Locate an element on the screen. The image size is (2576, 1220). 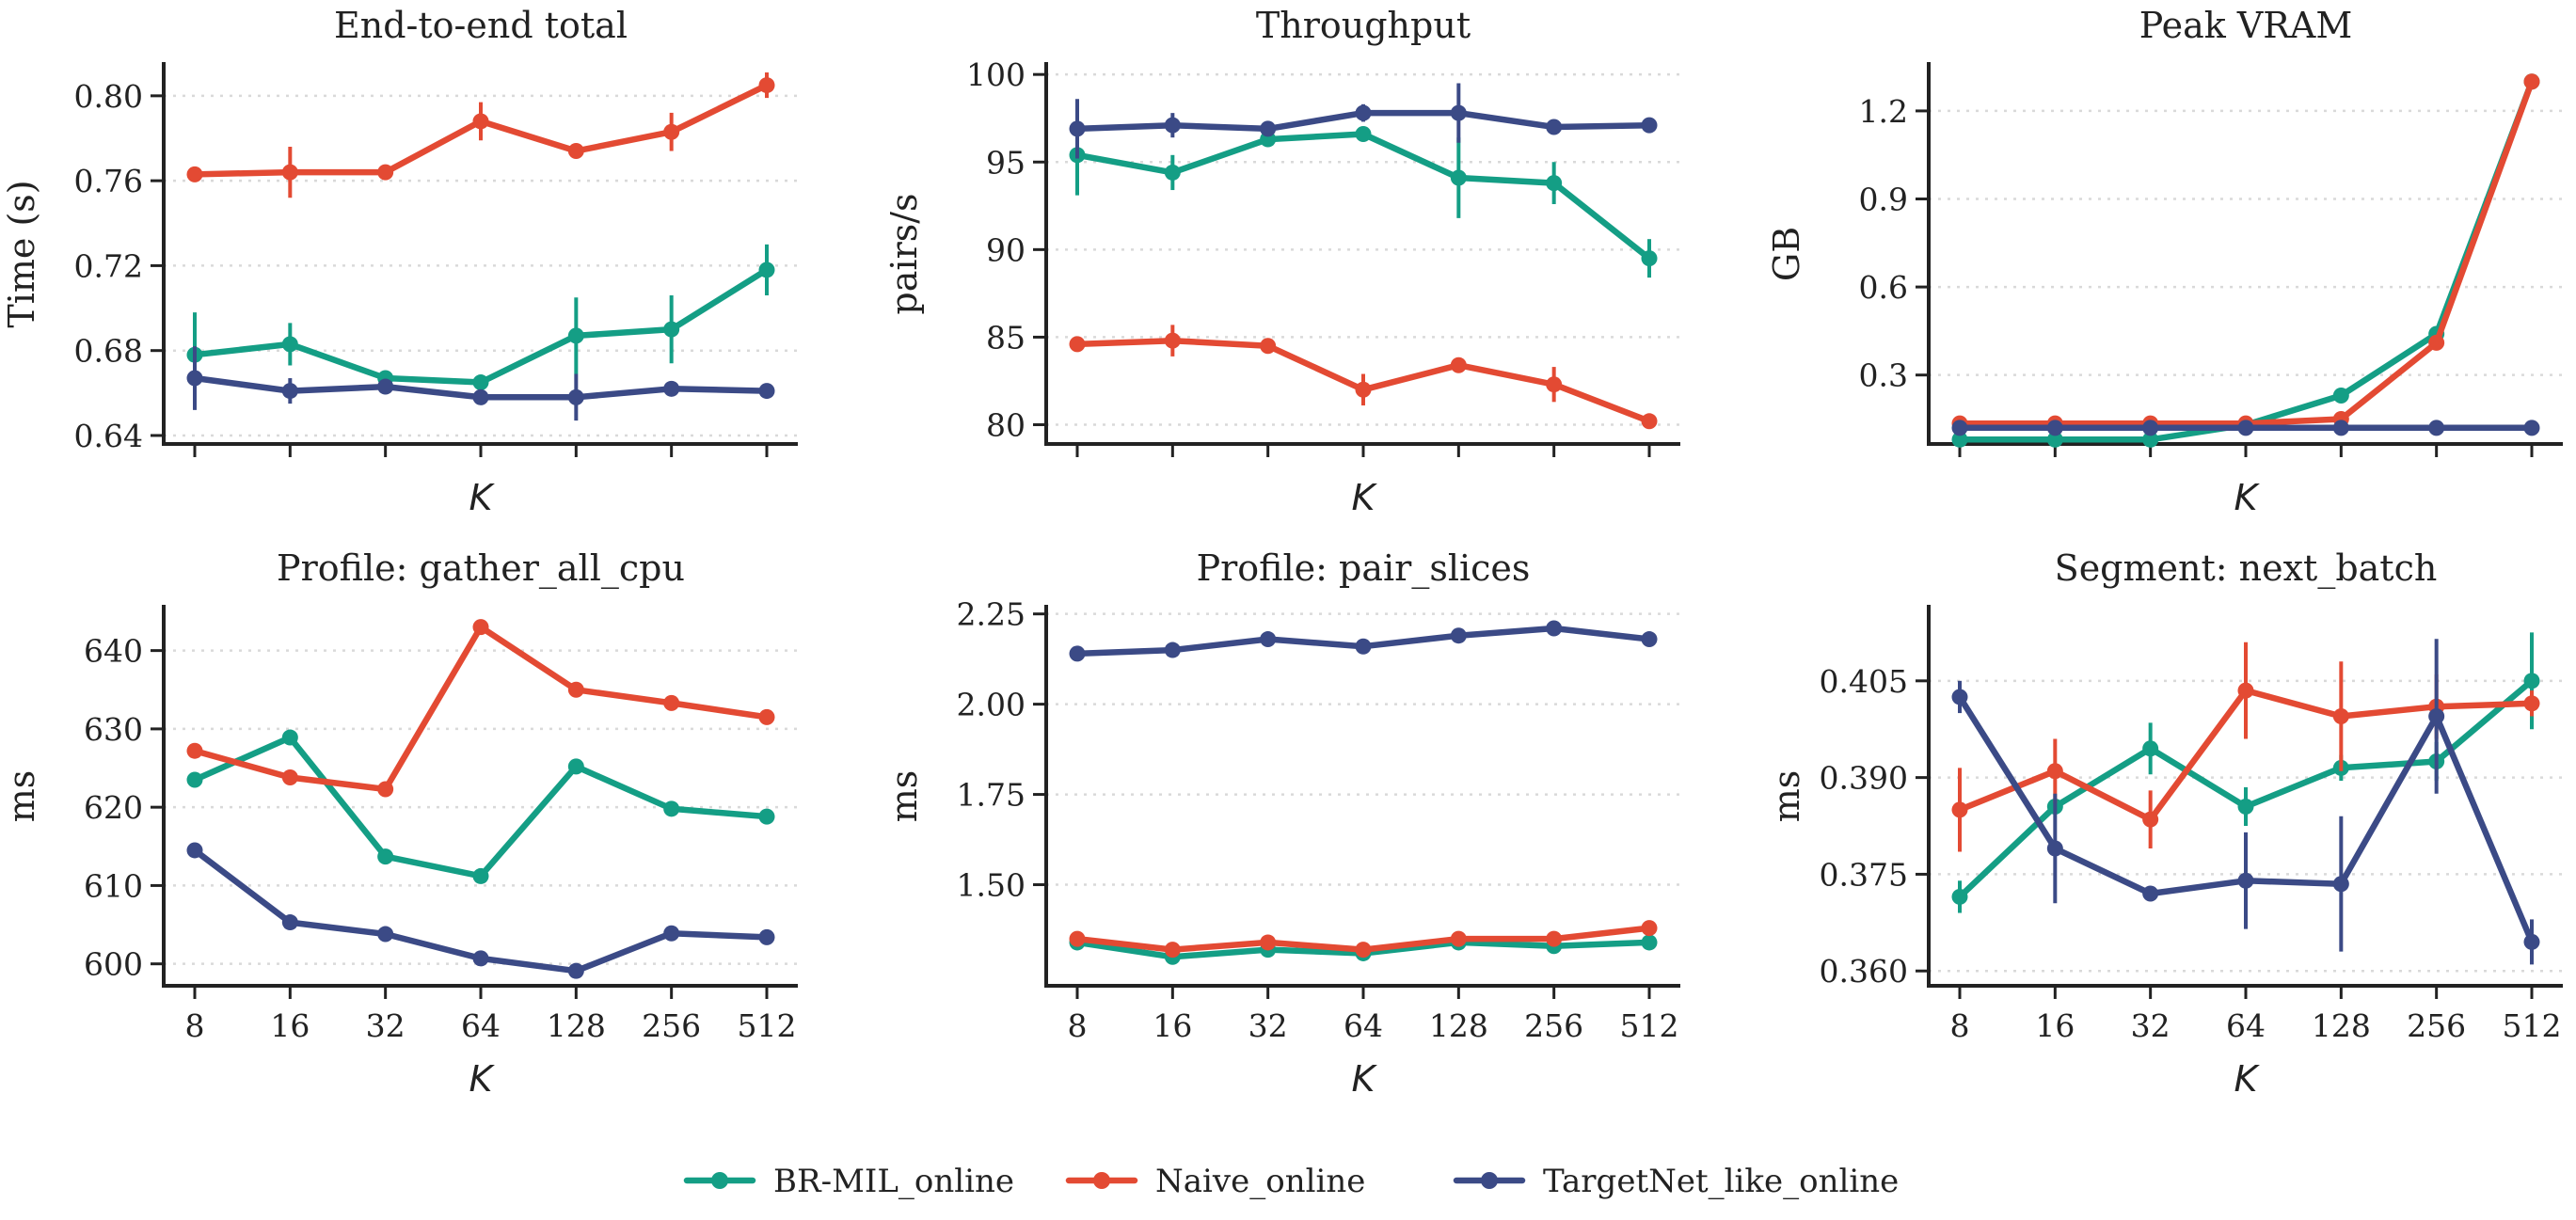
legend-item-br-mil-online: BR-MIL_online is located at coordinates (848, 1181).